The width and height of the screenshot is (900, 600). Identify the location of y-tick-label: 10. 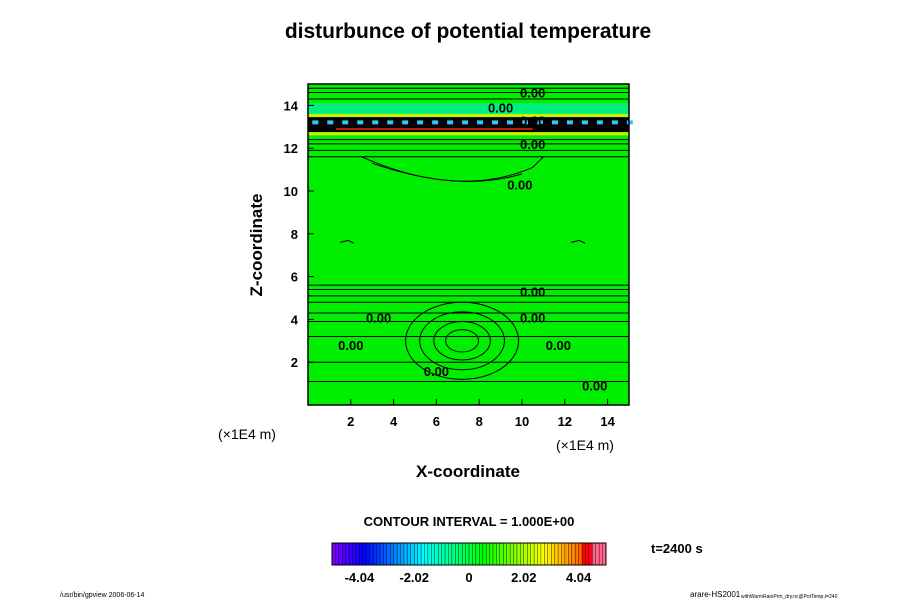
(291, 191).